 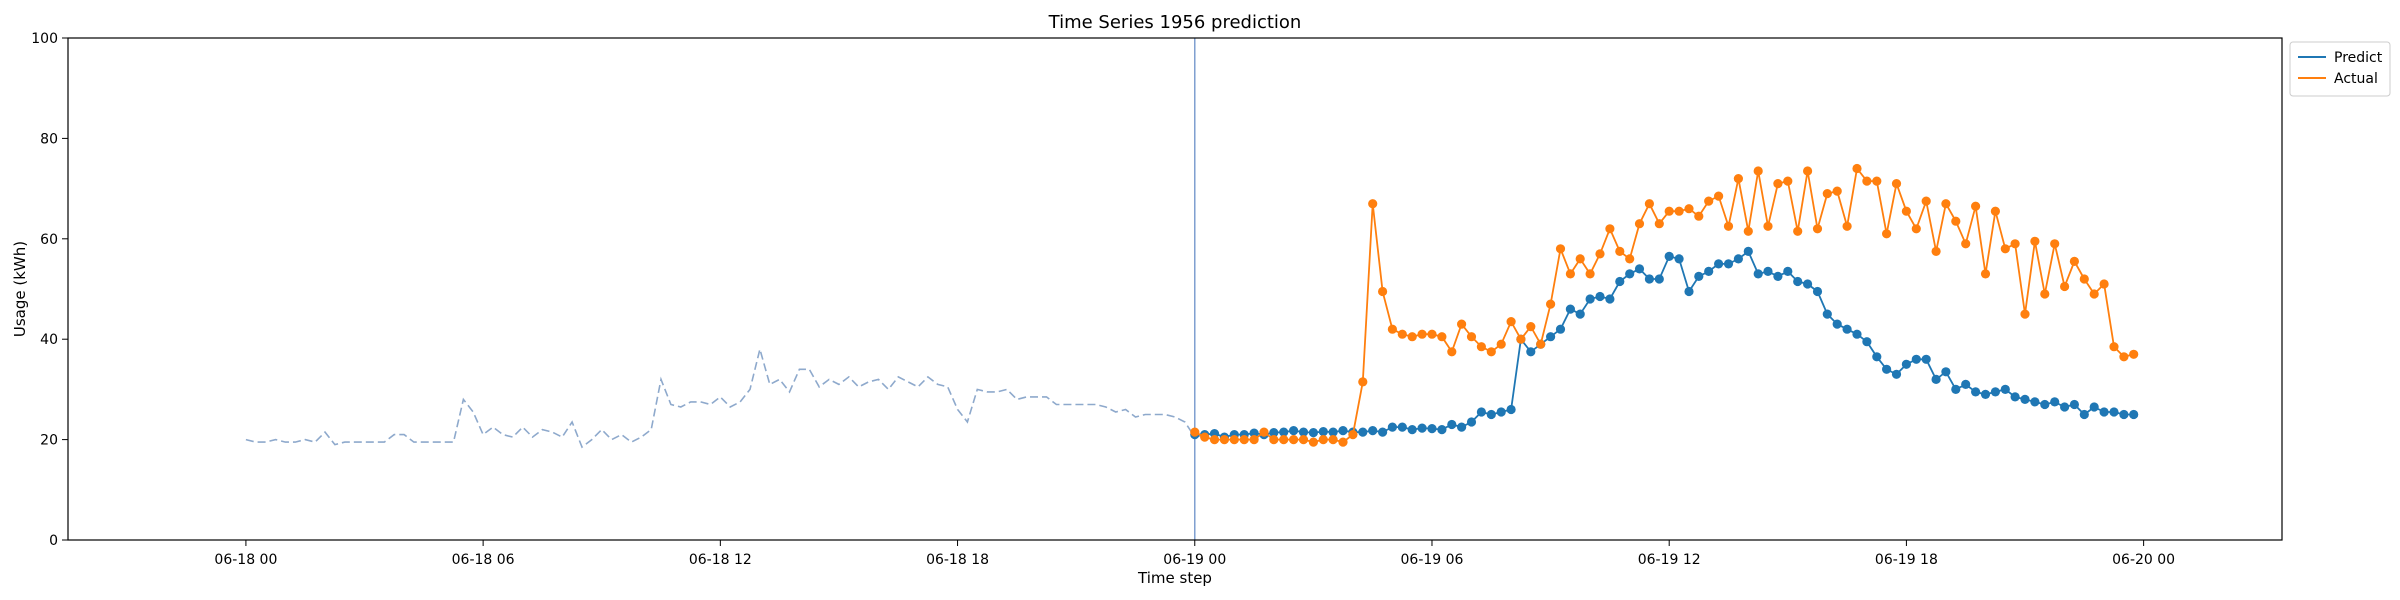 What do you see at coordinates (1175, 22) in the screenshot?
I see `chart-title: Time Series 1956 prediction` at bounding box center [1175, 22].